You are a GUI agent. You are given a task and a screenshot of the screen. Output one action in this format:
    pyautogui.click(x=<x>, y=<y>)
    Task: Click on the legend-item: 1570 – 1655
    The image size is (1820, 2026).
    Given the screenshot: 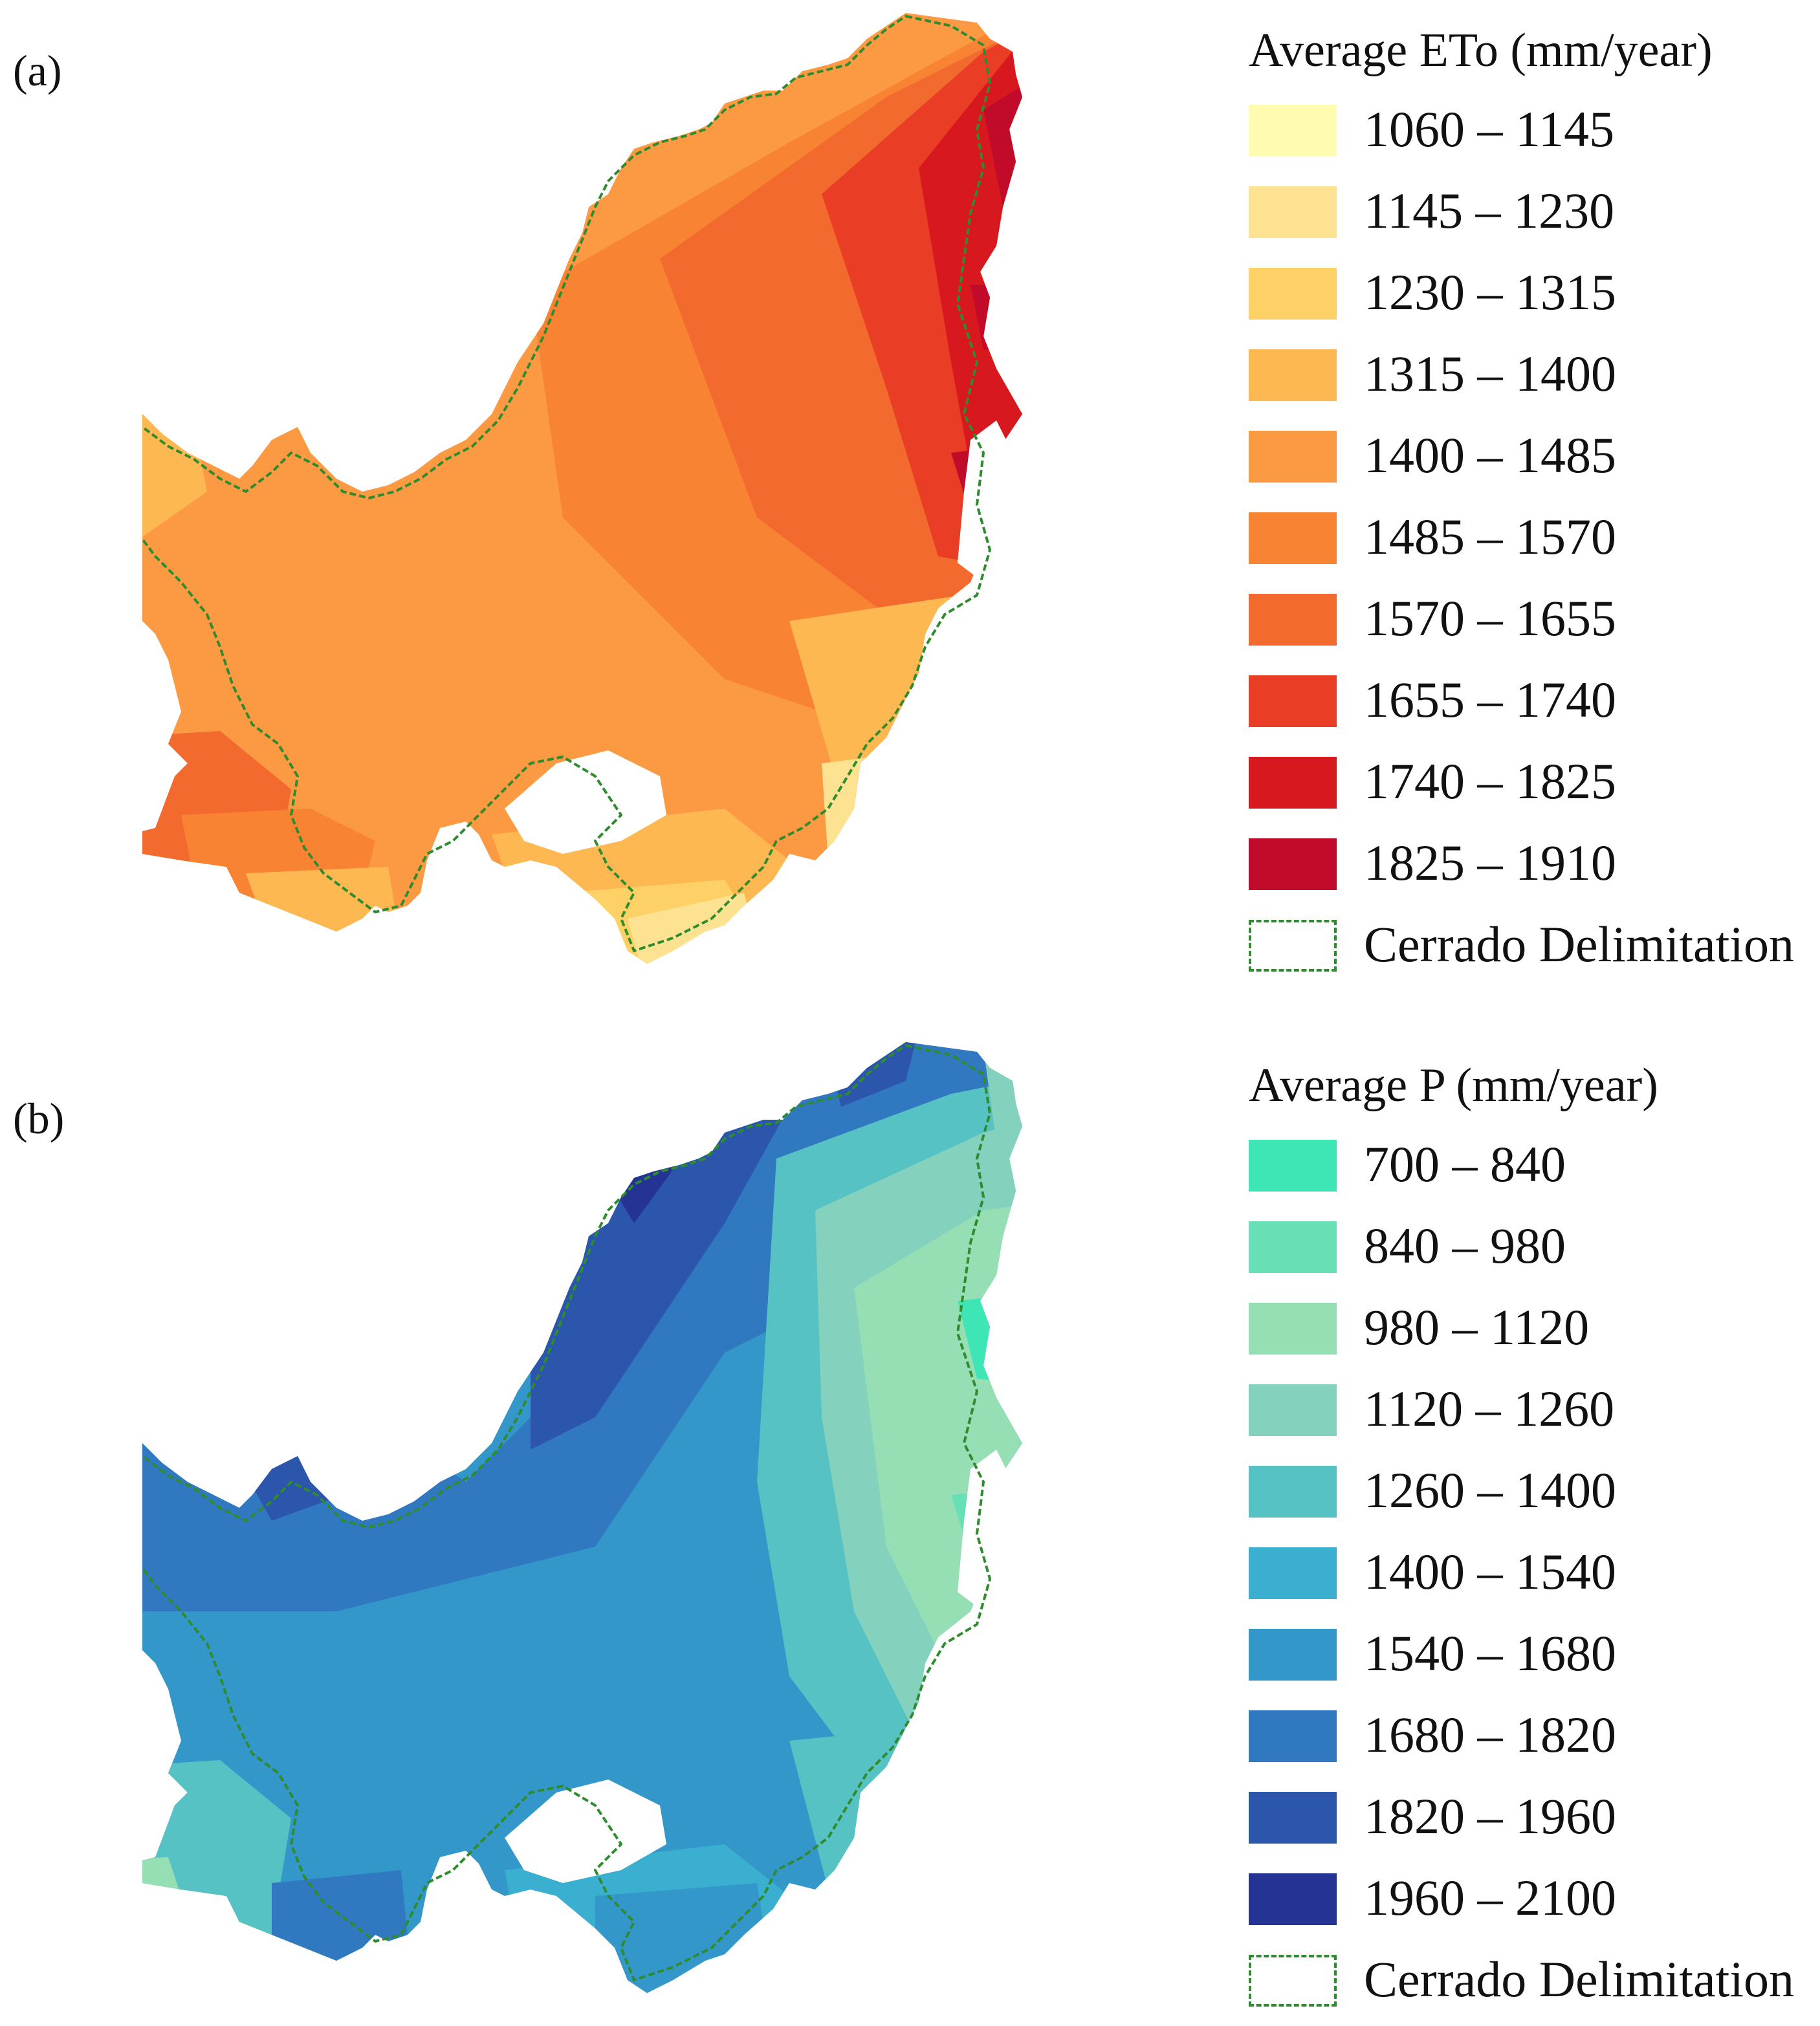 What is the action you would take?
    pyautogui.click(x=1533, y=624)
    